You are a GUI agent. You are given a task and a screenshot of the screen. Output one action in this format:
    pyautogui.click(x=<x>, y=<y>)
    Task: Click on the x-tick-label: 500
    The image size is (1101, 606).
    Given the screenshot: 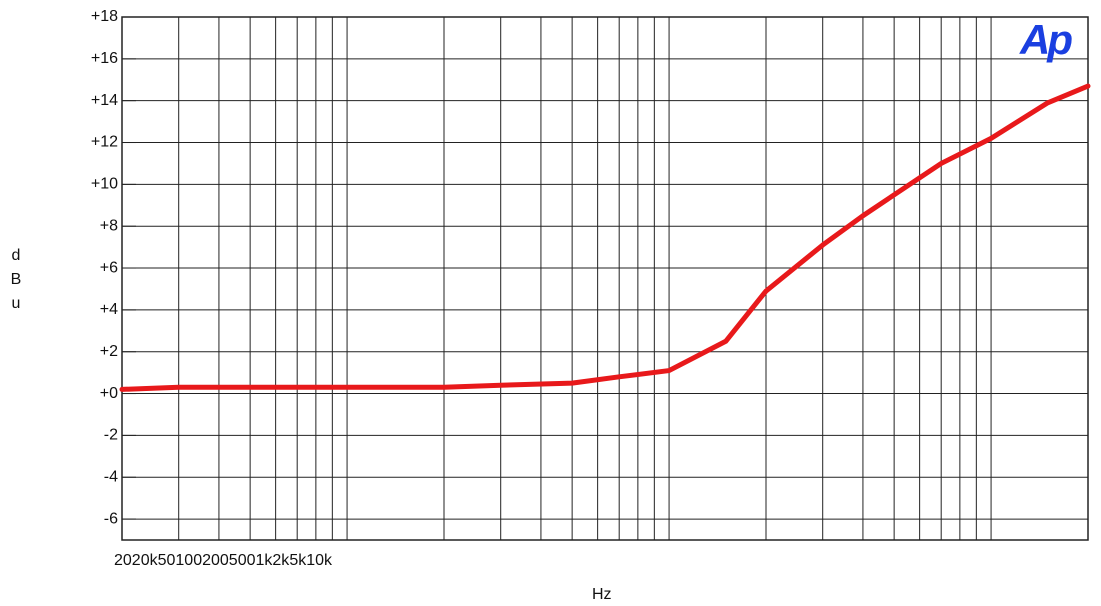 What is the action you would take?
    pyautogui.click(x=242, y=560)
    